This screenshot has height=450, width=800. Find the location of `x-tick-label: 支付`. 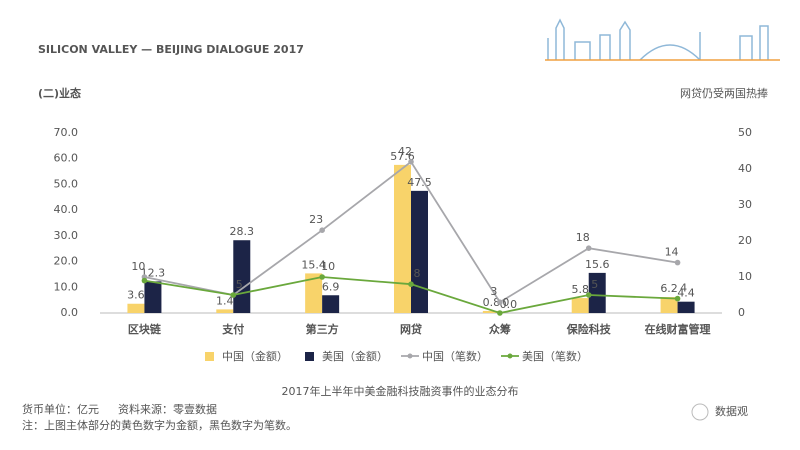

x-tick-label: 支付 is located at coordinates (232, 329).